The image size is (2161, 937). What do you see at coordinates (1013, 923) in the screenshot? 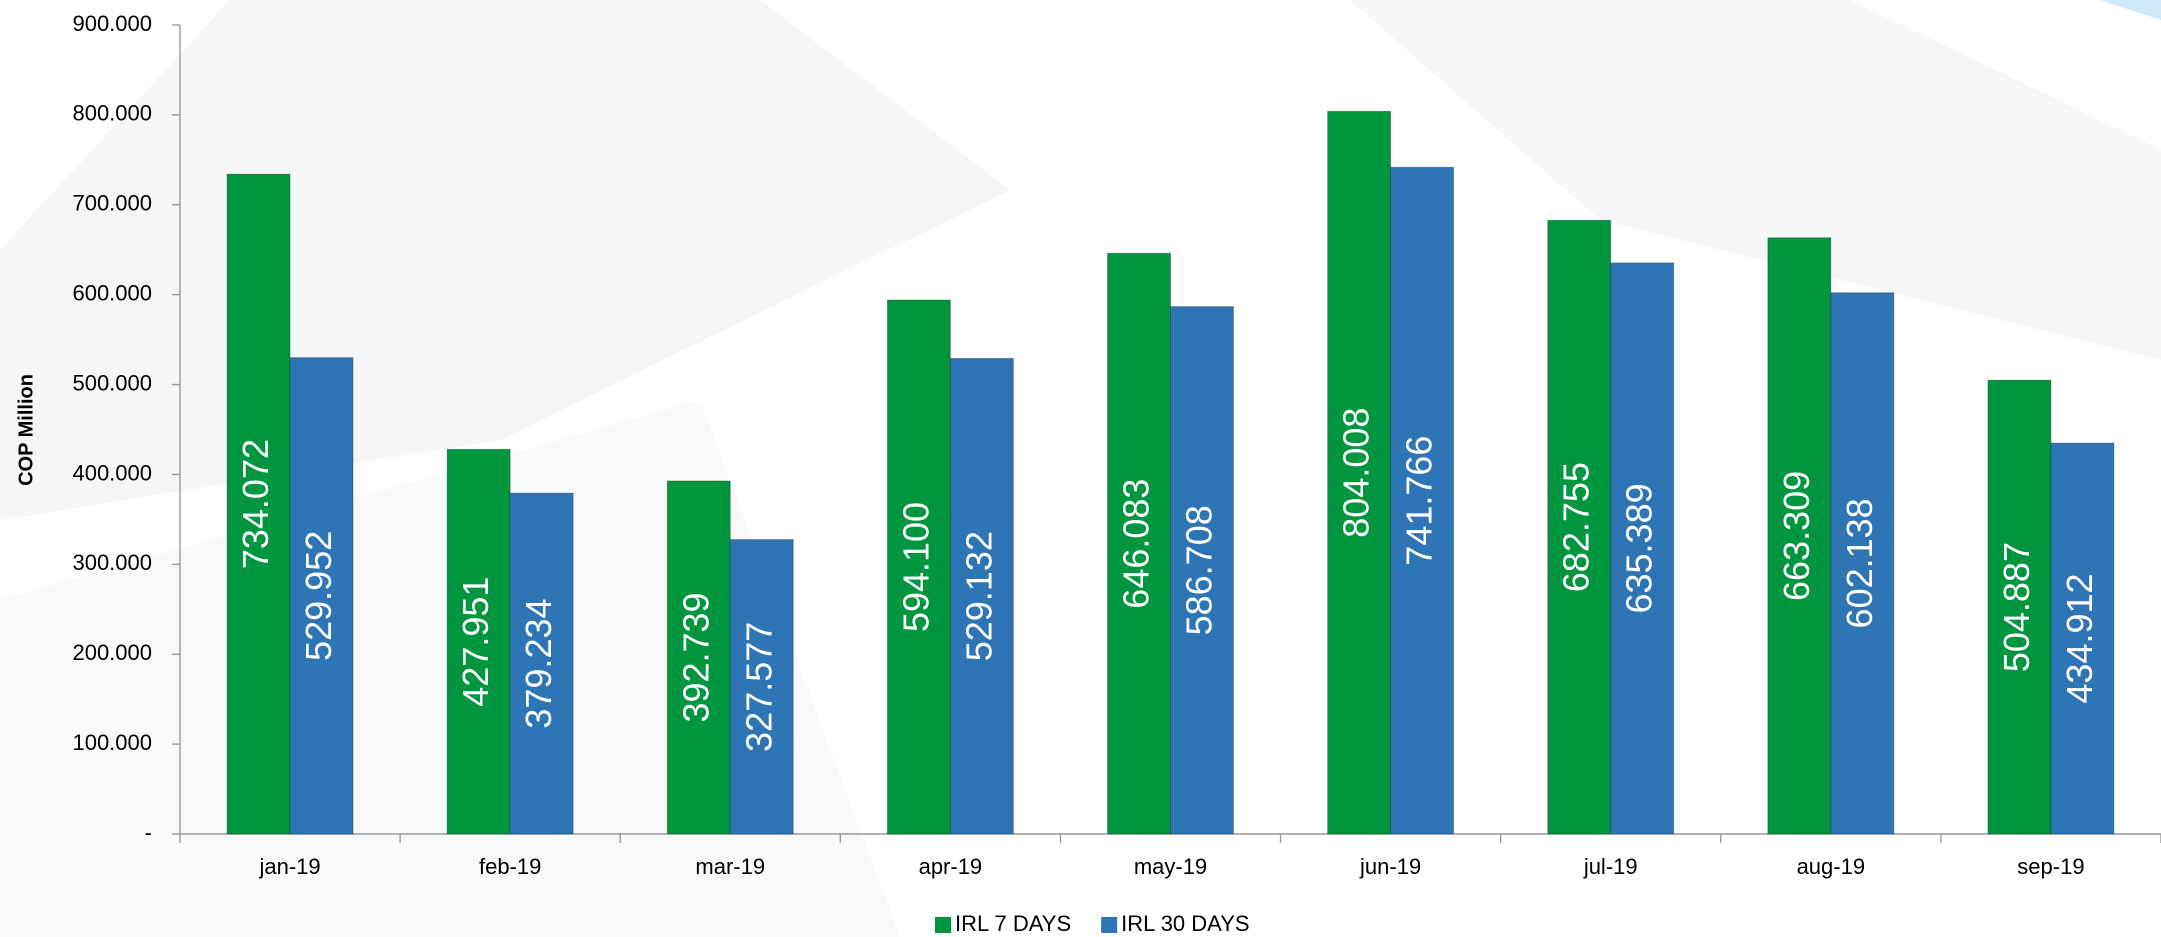
I see `legend-label: IRL 7 DAYS` at bounding box center [1013, 923].